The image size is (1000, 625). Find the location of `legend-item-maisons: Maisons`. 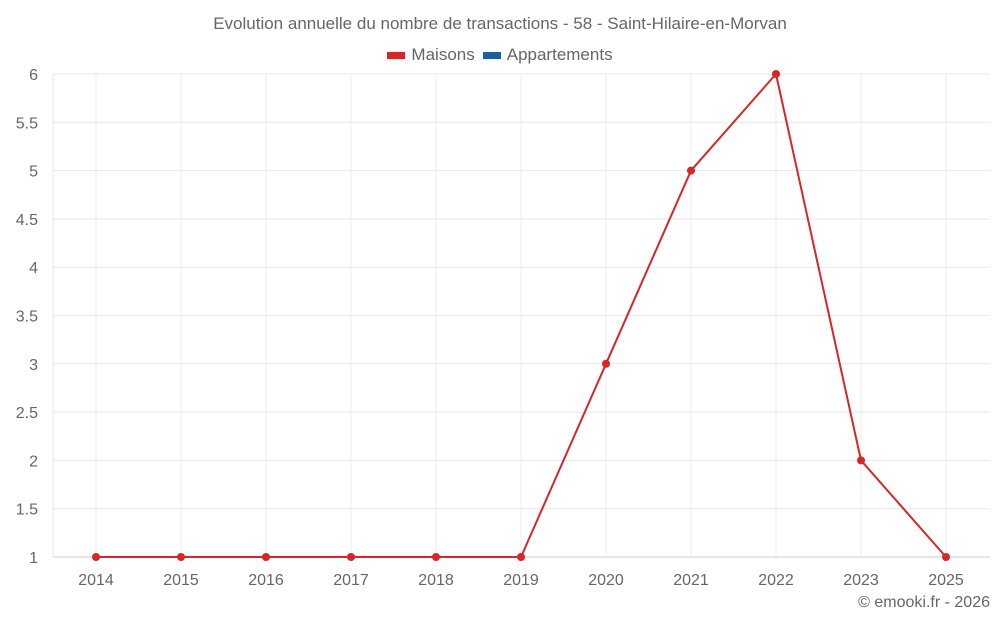

legend-item-maisons: Maisons is located at coordinates (431, 55).